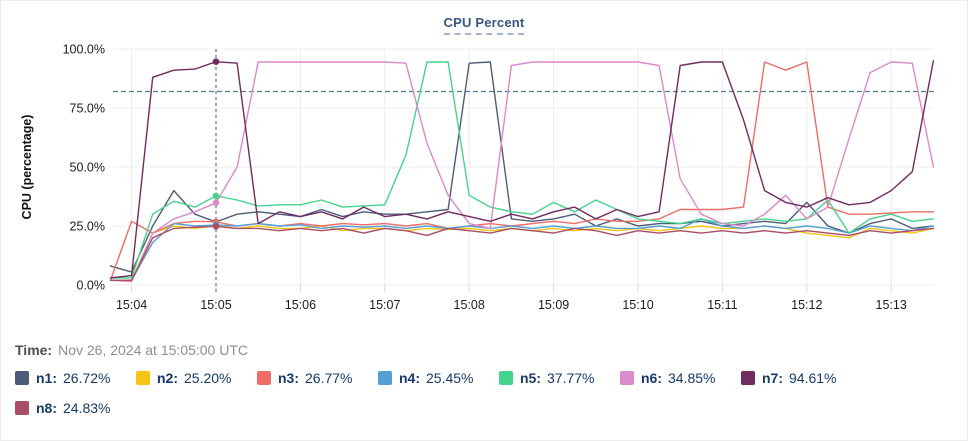 Image resolution: width=968 pixels, height=441 pixels. What do you see at coordinates (215, 305) in the screenshot?
I see `x-tick-label-15:05: 15:05` at bounding box center [215, 305].